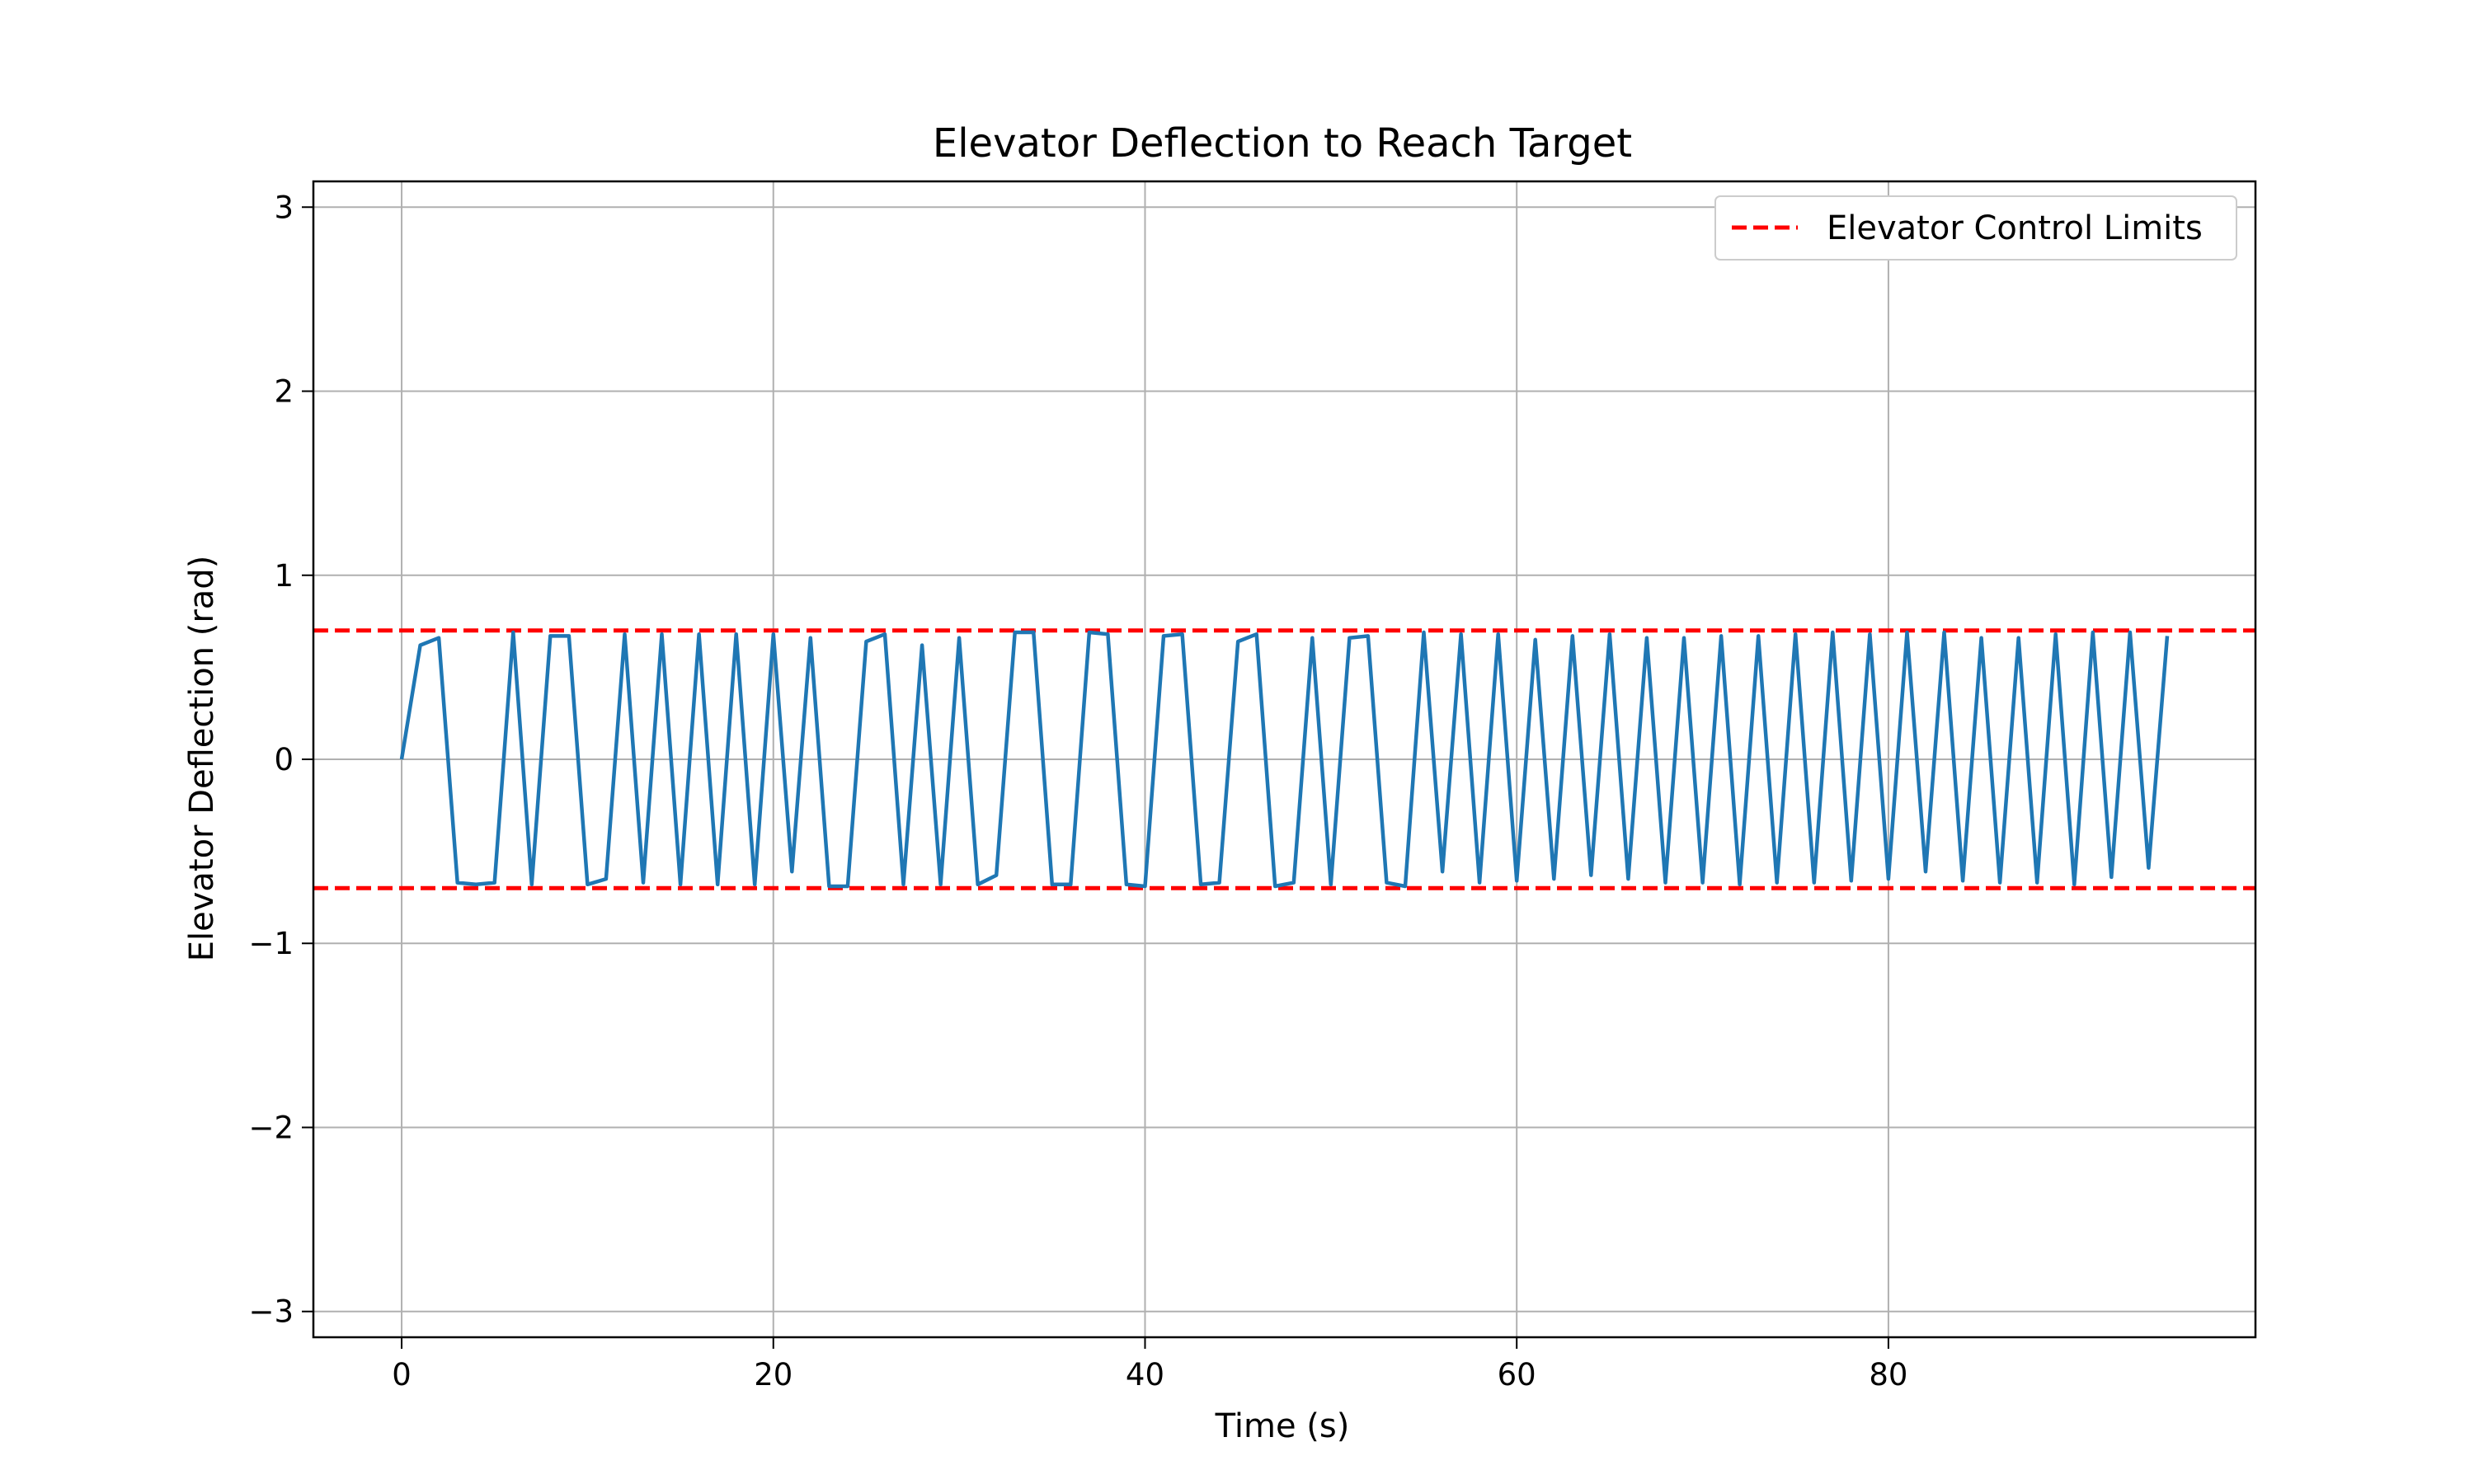 Image resolution: width=2474 pixels, height=1484 pixels. Describe the element at coordinates (402, 1374) in the screenshot. I see `x-tick-label: 0` at that location.